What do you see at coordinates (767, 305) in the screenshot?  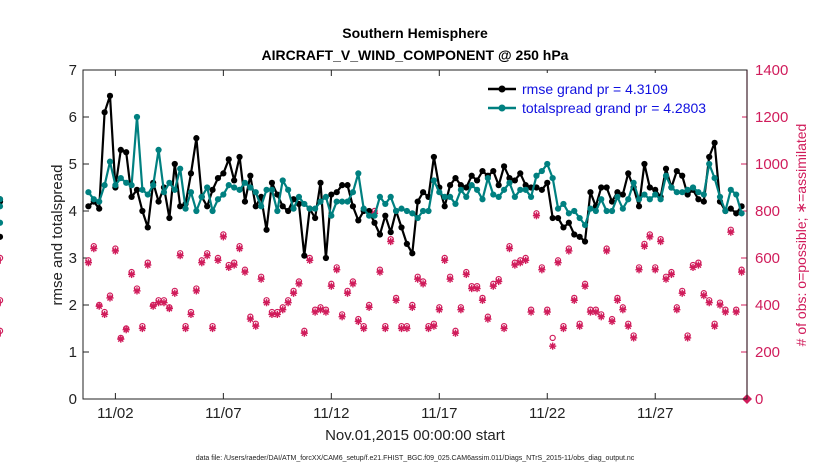 I see `y2-tick-label: 400` at bounding box center [767, 305].